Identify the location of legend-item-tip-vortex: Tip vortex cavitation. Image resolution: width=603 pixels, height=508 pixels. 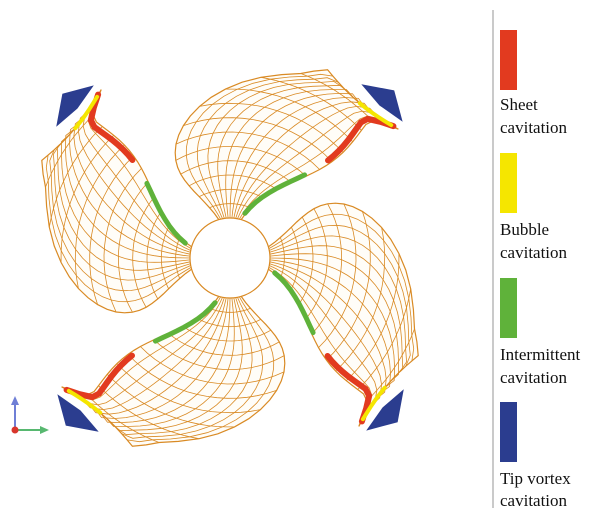
(535, 455).